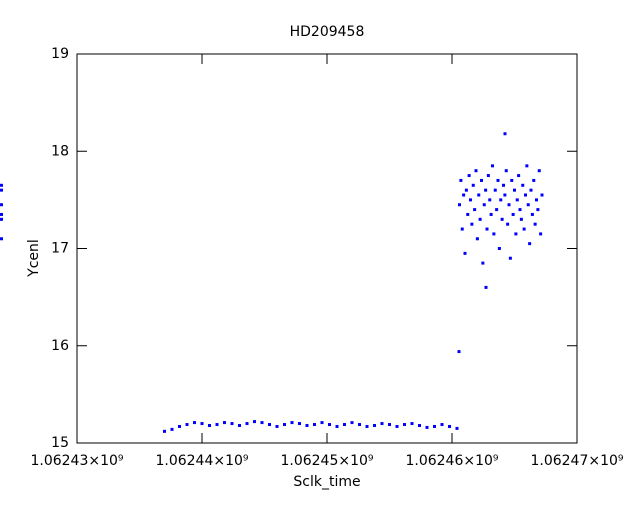  I want to click on y-tick-label: 17, so click(60, 249).